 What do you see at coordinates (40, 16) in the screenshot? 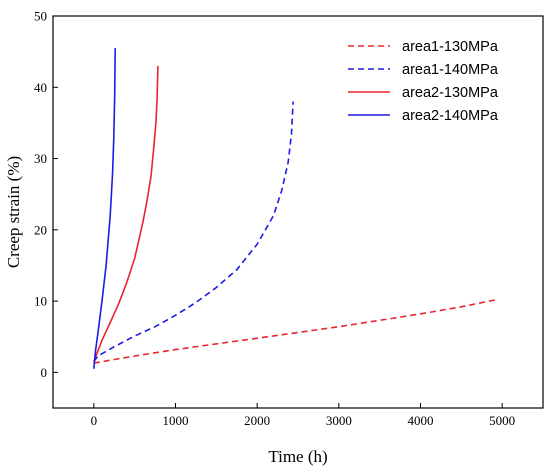
I see `y-tick-label: 50` at bounding box center [40, 16].